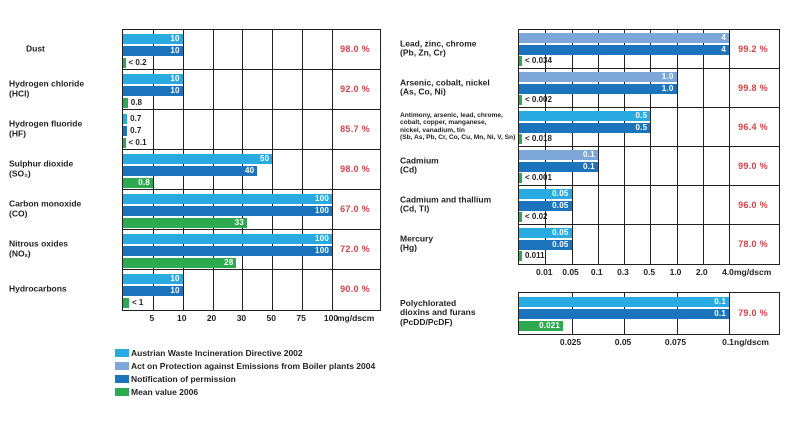  I want to click on row-label: Sulphur dioxide (SO₂), so click(64, 168).